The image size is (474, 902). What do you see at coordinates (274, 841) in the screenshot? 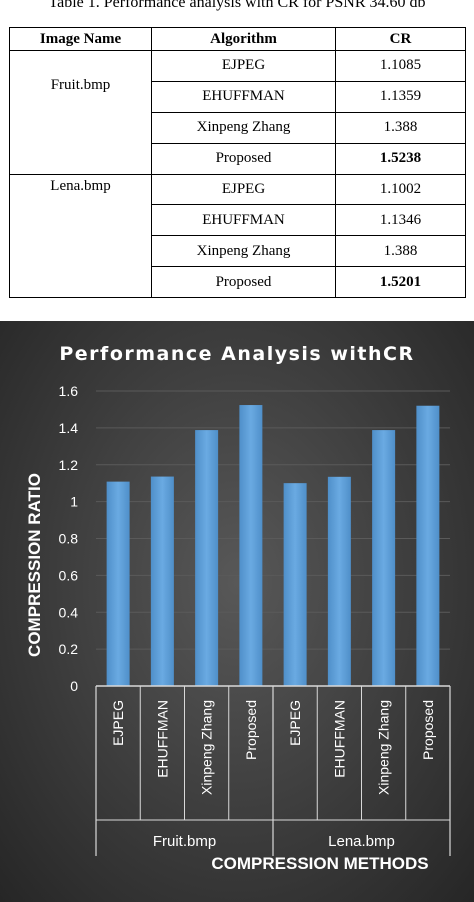
I see `x-axis-group-labels: Fruit.bmp Lena.bmp` at bounding box center [274, 841].